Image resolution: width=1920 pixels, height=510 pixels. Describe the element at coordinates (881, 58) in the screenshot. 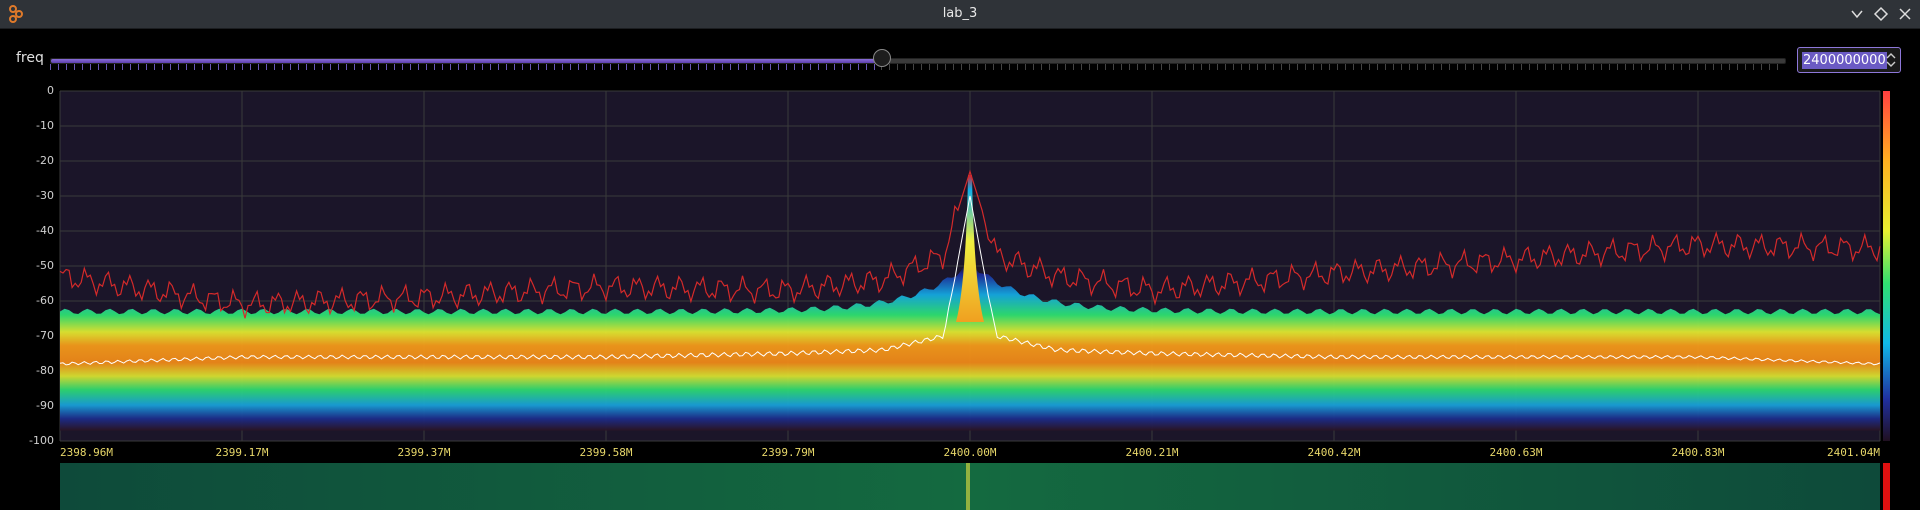

I see `freq-slider-handle` at that location.